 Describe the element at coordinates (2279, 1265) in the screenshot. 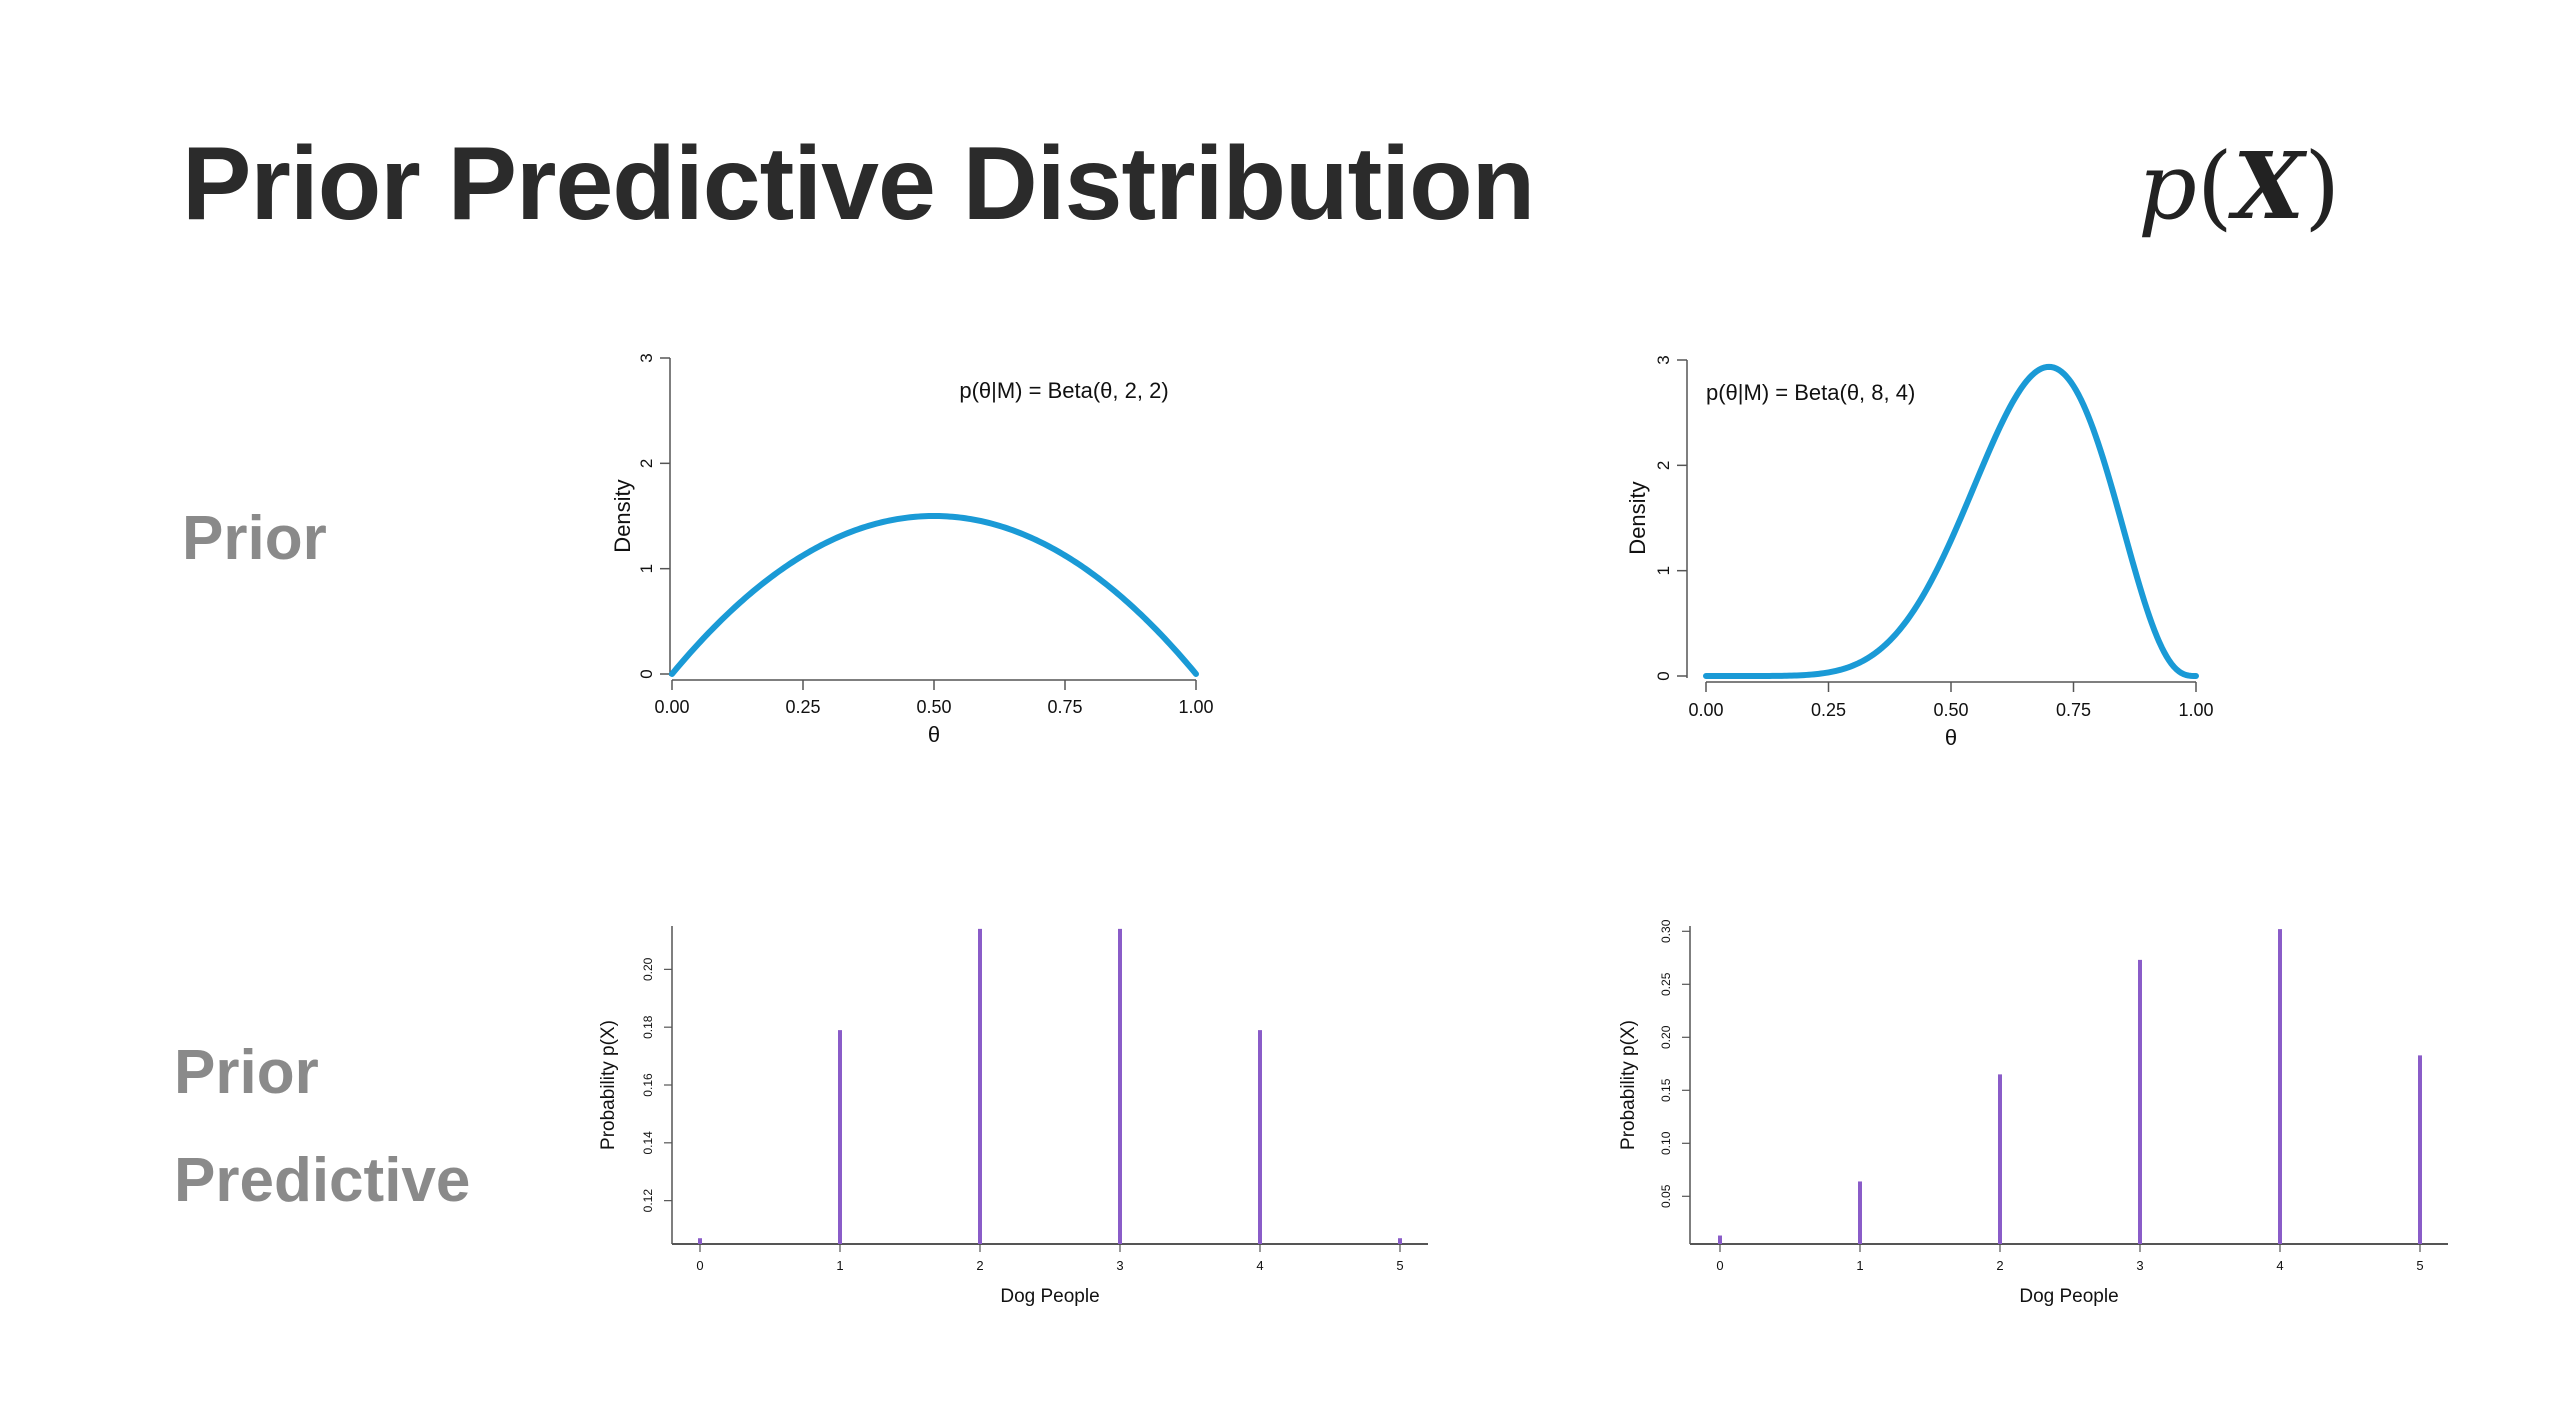

I see `pmf-chart-2-x-tick-label: 4` at that location.